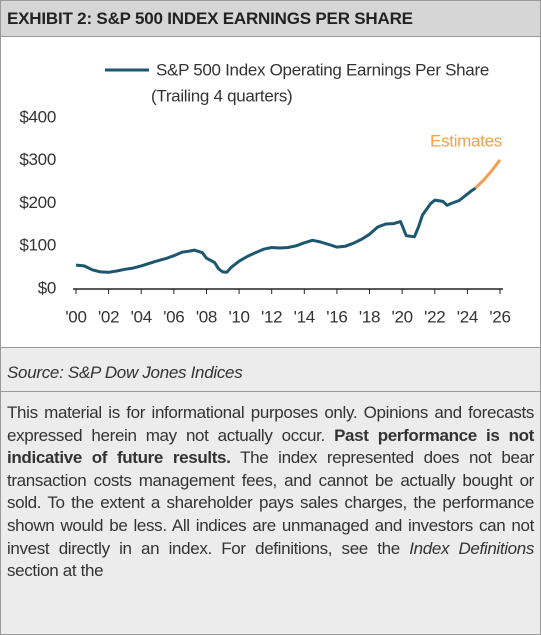  Describe the element at coordinates (238, 316) in the screenshot. I see `x-tick-label: '10` at that location.